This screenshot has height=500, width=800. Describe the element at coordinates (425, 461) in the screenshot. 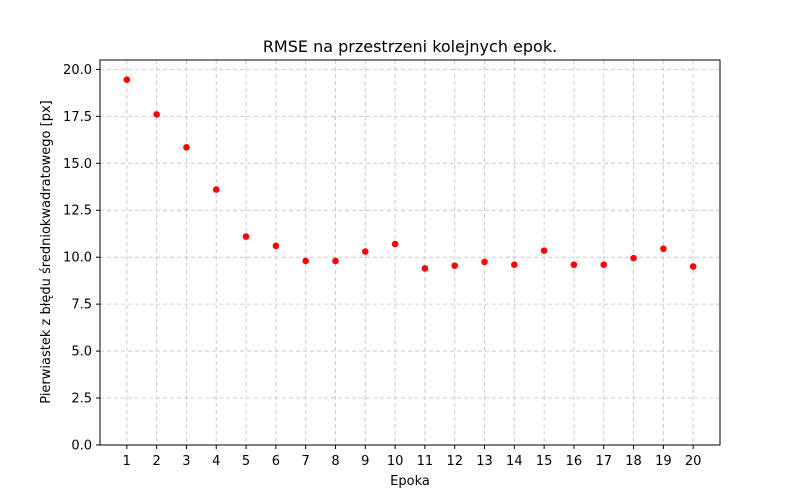

I see `x-tick-label: 11` at that location.